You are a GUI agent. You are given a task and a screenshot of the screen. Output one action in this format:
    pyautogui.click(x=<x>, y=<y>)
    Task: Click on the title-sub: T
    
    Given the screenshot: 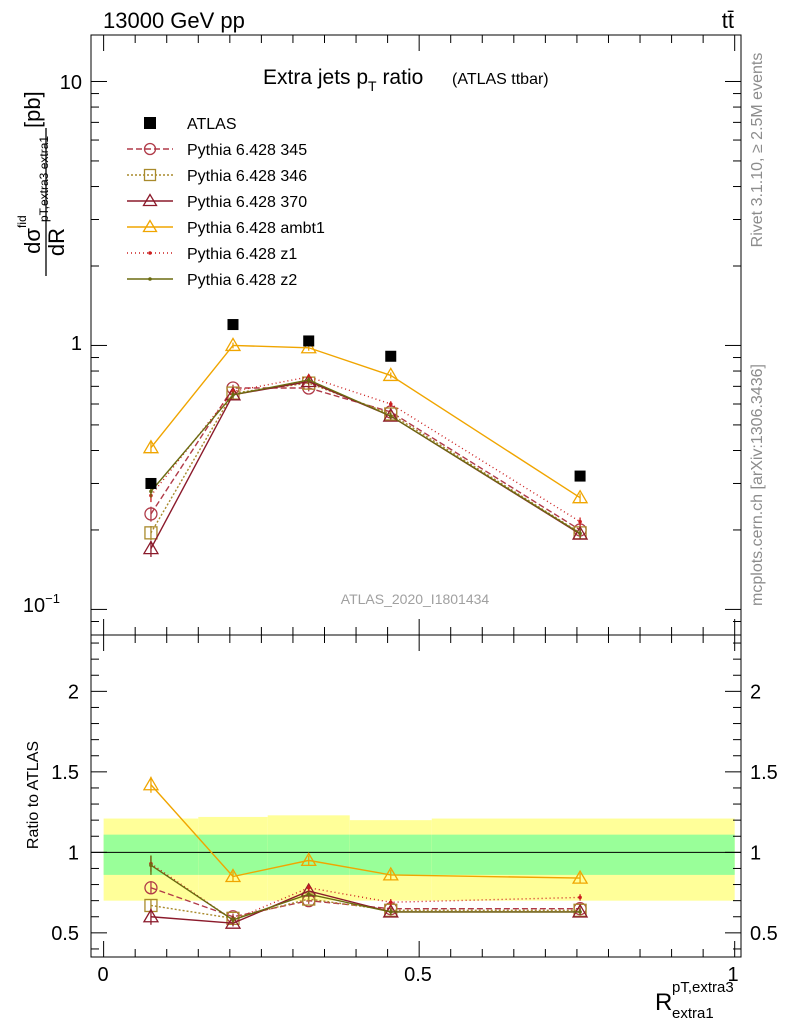 What is the action you would take?
    pyautogui.click(x=372, y=86)
    